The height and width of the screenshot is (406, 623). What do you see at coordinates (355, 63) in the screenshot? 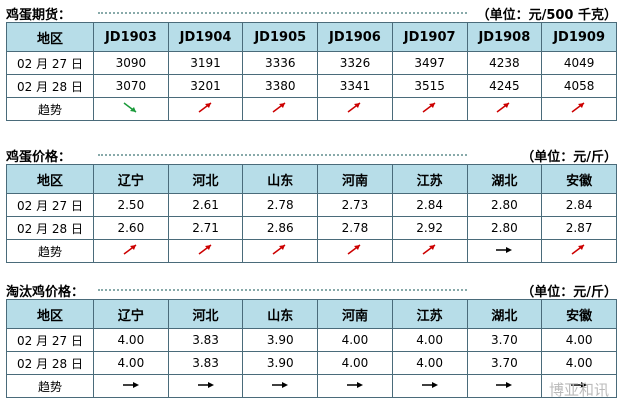
I see `value-cell: 3326` at bounding box center [355, 63].